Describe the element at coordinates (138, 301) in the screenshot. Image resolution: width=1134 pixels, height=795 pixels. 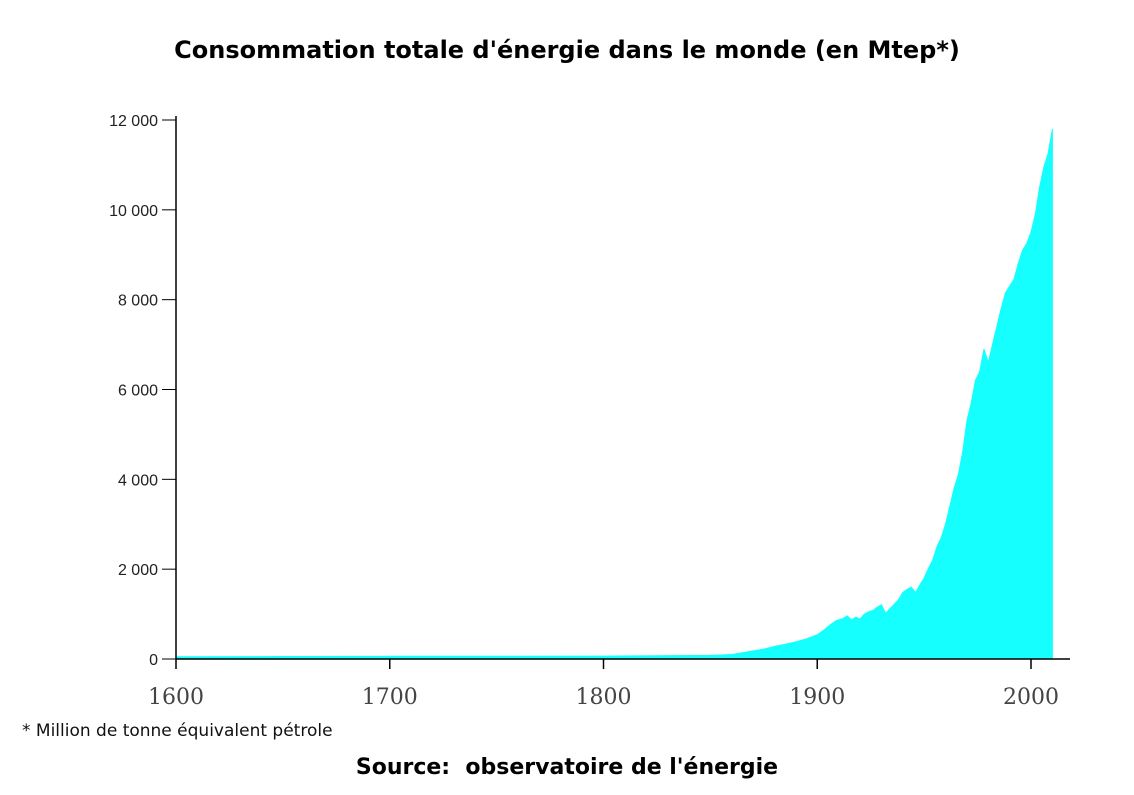
I see `y-tick-label: 8 000` at that location.